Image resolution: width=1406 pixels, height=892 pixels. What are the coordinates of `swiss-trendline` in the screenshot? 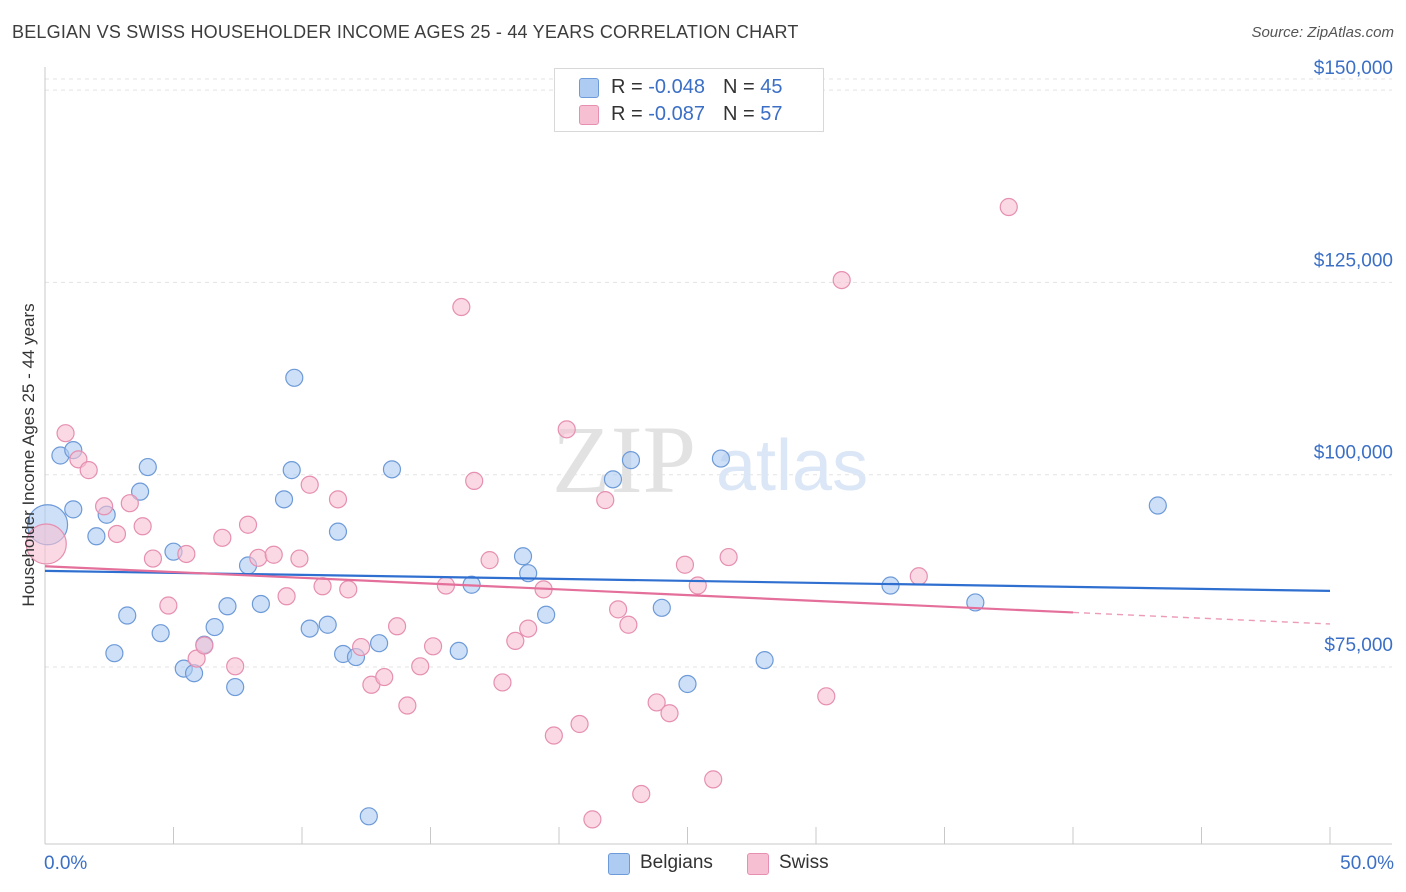 It's located at (559, 589).